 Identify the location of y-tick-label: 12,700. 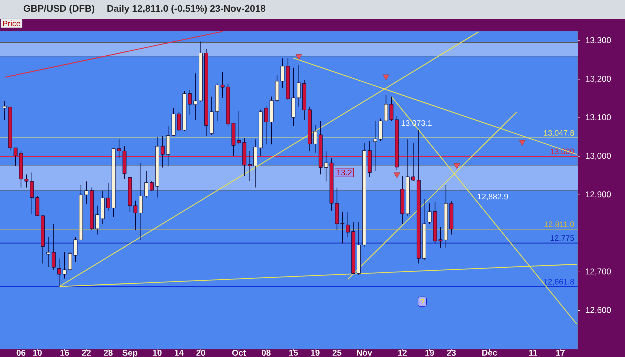
(599, 272).